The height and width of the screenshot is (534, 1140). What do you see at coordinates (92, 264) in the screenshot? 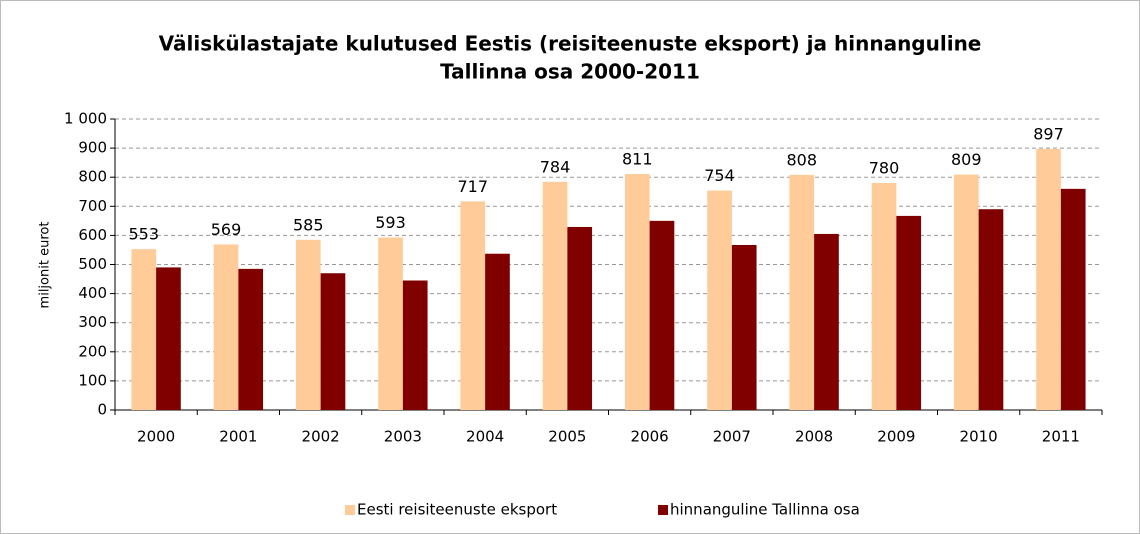
I see `y-tick-label: 500` at bounding box center [92, 264].